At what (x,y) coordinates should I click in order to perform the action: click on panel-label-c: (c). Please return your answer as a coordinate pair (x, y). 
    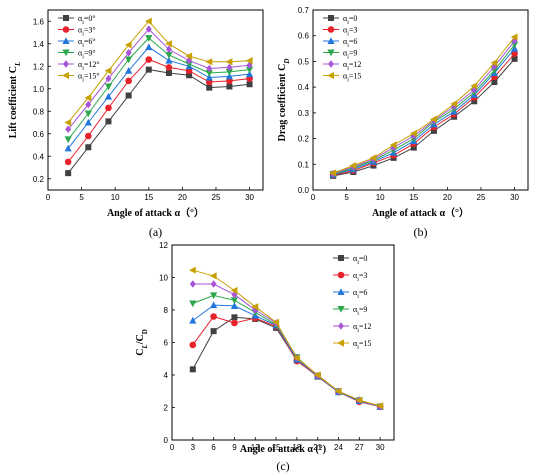
    Looking at the image, I should click on (282, 466).